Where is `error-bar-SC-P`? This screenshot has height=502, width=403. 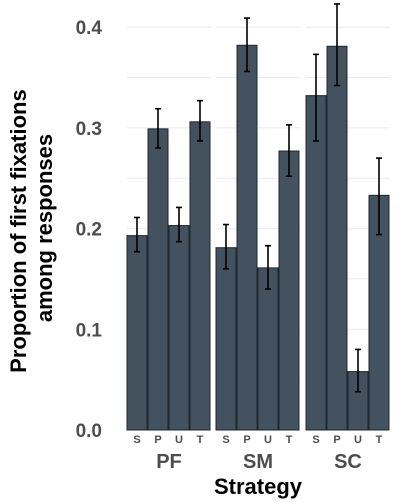 error-bar-SC-P is located at coordinates (337, 45).